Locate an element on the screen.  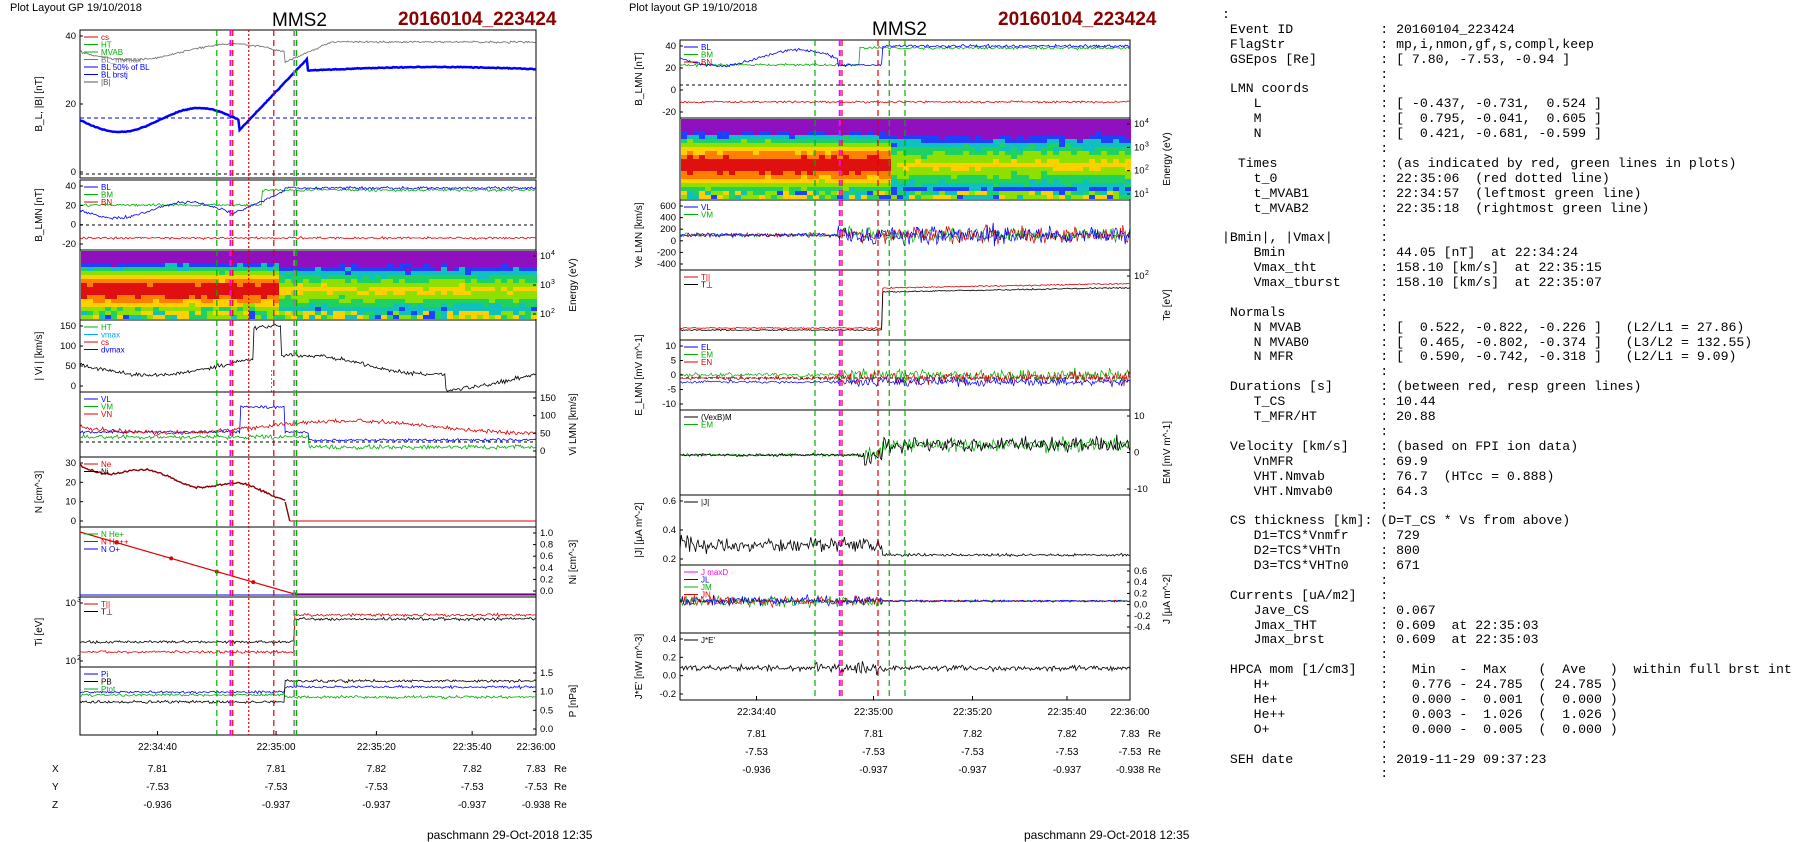
y-tick-label: 0.0 is located at coordinates (669, 676).